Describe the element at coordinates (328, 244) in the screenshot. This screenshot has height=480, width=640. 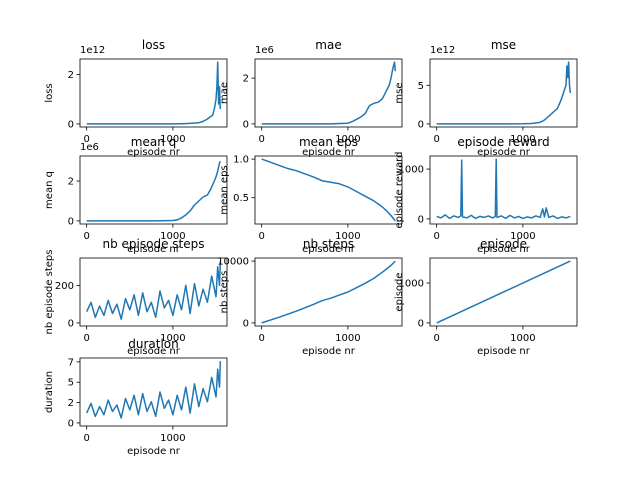
I see `subplot-title: nb steps` at that location.